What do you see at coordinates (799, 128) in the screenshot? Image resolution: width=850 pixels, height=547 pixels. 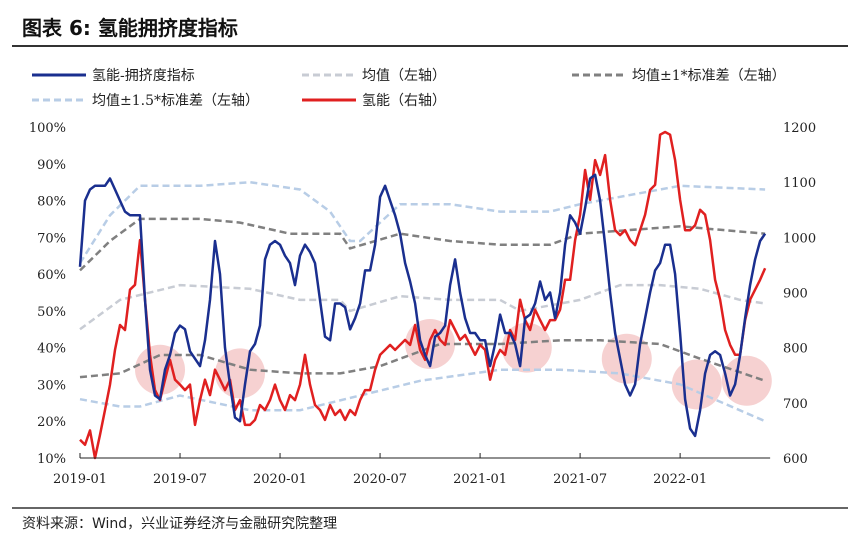 I see `y-right-tick-label: 1200` at bounding box center [799, 128].